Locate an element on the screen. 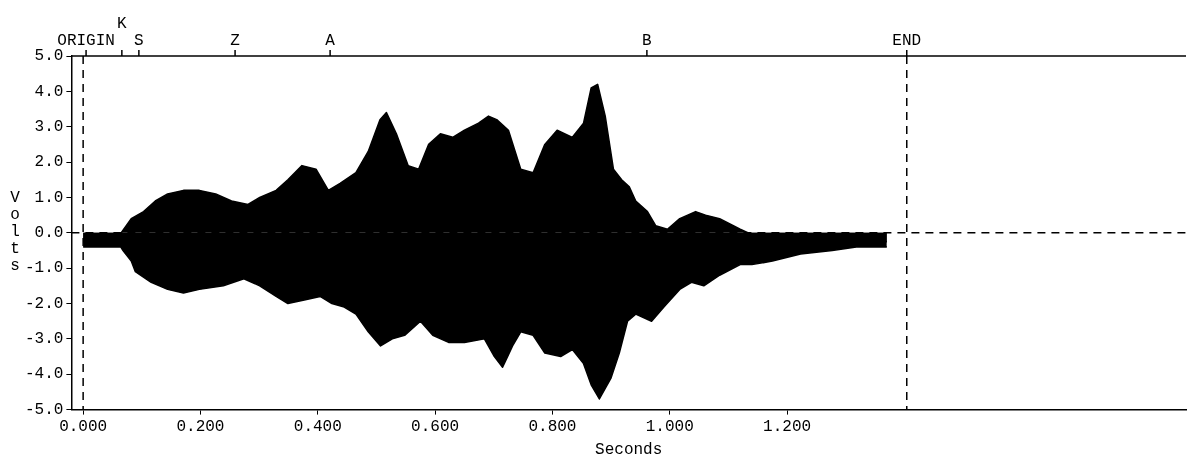 This screenshot has width=1188, height=463. y-tick-label: 1.0 is located at coordinates (49, 197).